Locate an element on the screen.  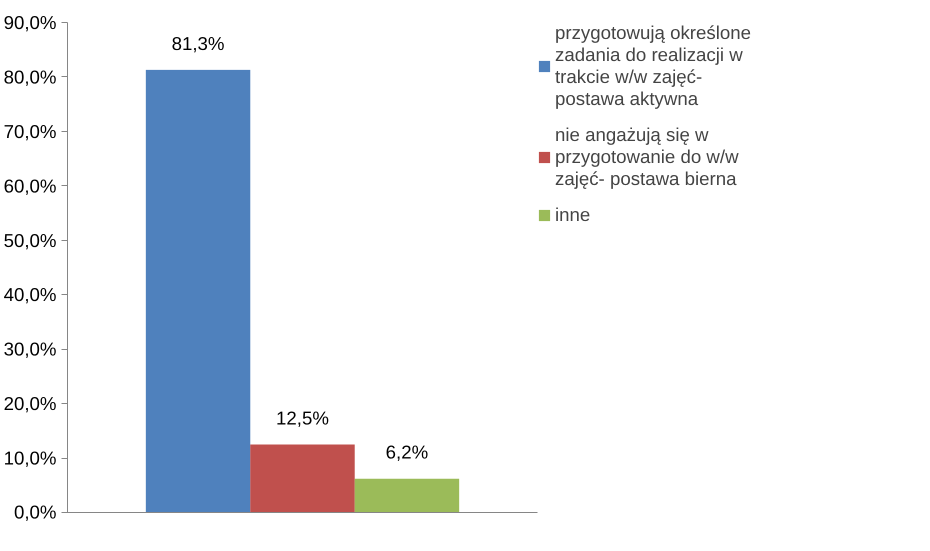
y-tick-label: 10,0% is located at coordinates (30, 458).